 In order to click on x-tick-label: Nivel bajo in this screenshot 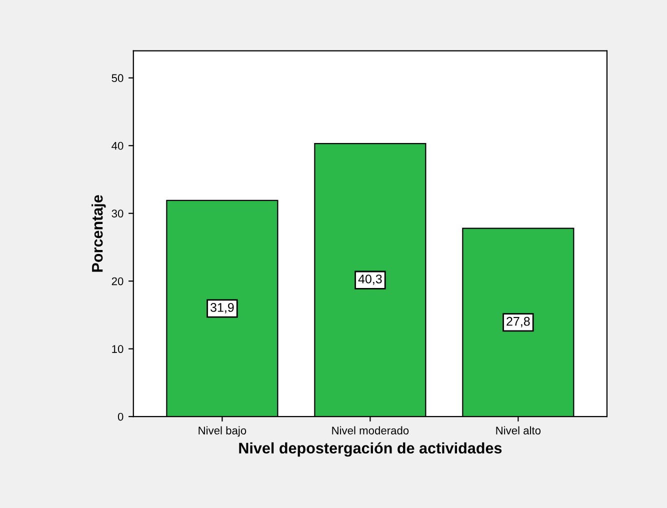, I will do `click(222, 431)`.